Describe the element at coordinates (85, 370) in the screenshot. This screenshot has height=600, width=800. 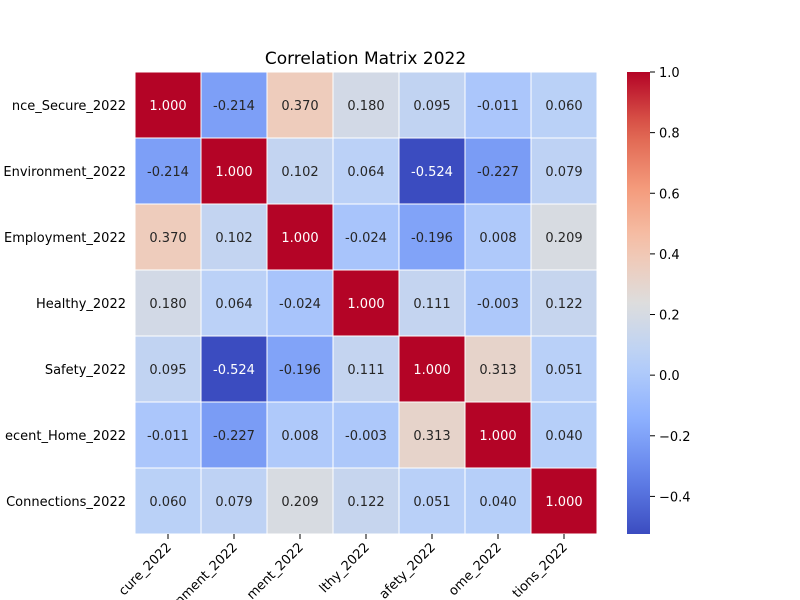
I see `y-tick-label: Safety_2022` at that location.